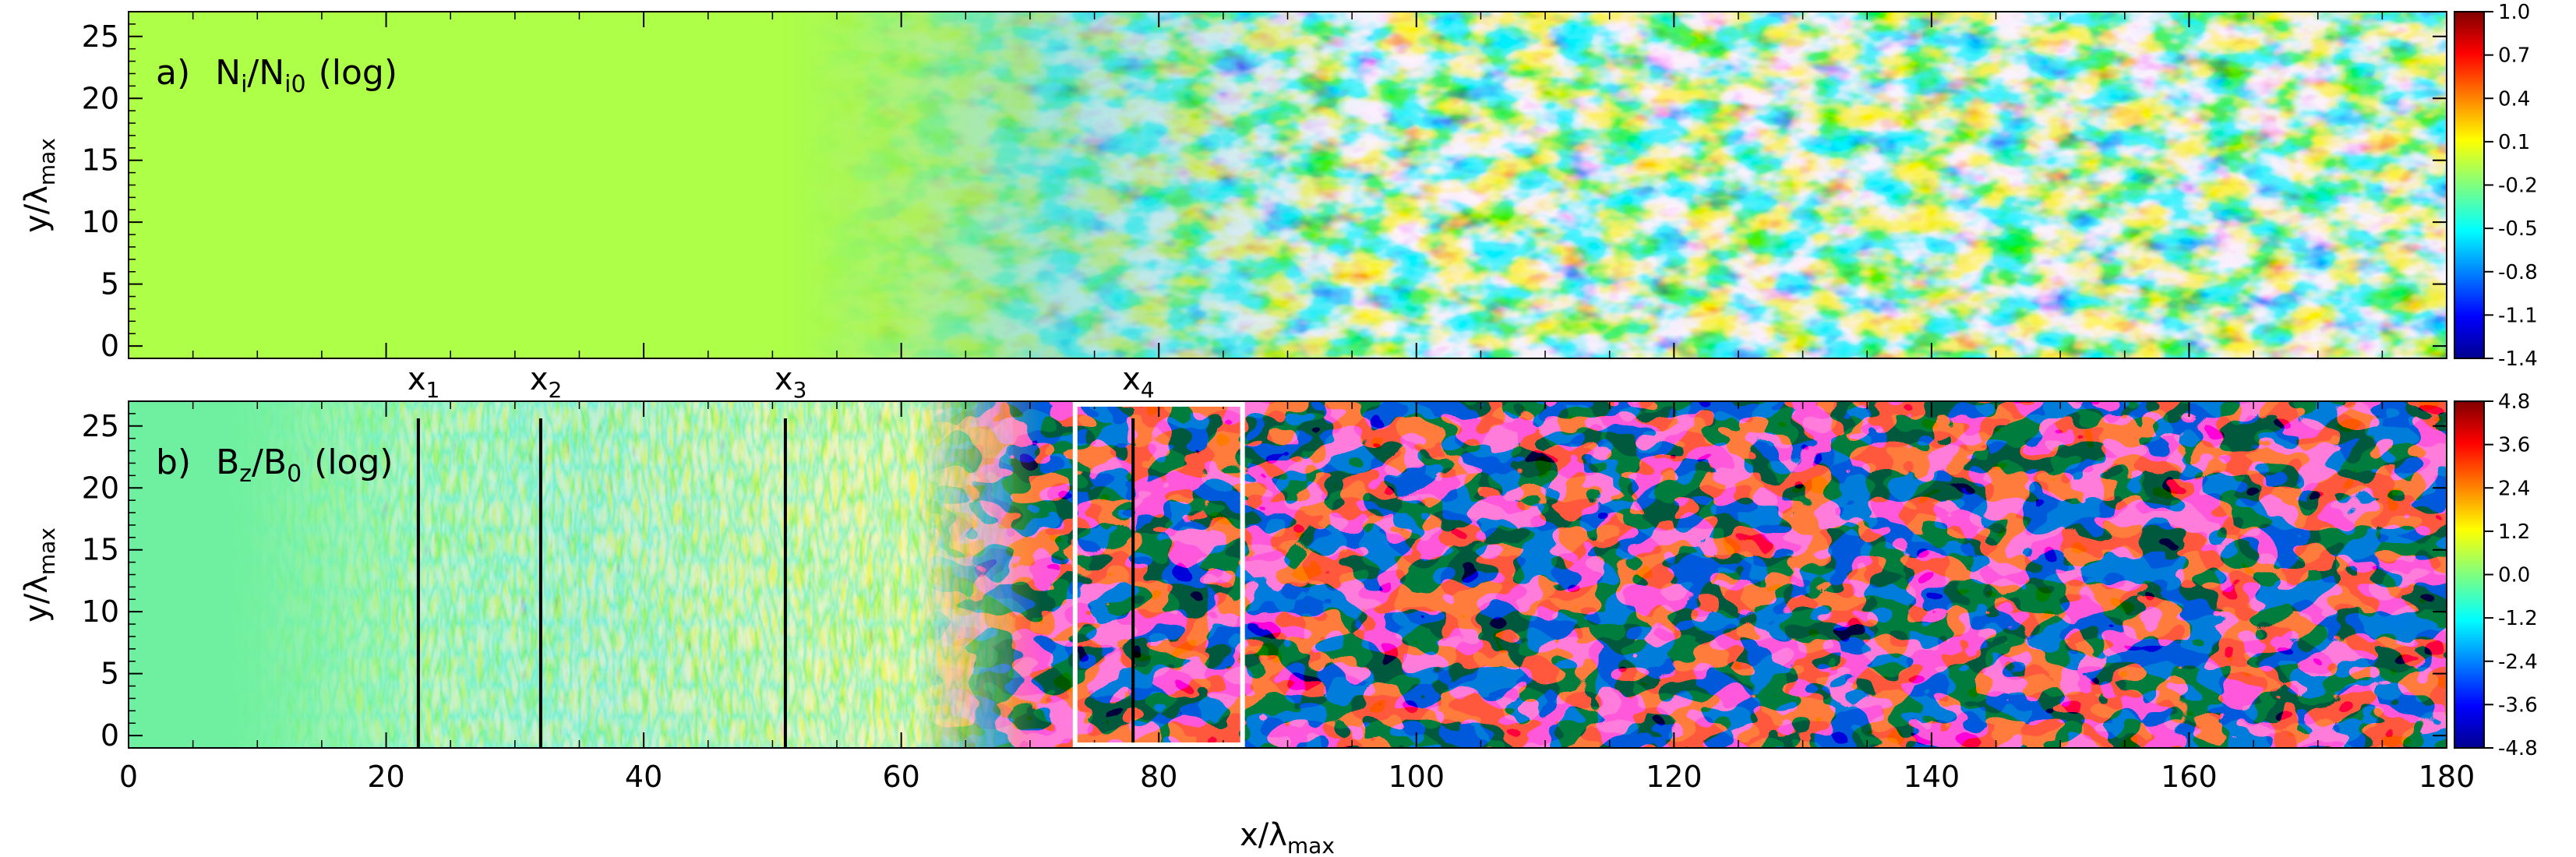 The width and height of the screenshot is (2576, 857). What do you see at coordinates (2514, 532) in the screenshot?
I see `colorbar-tick-label: 1.2` at bounding box center [2514, 532].